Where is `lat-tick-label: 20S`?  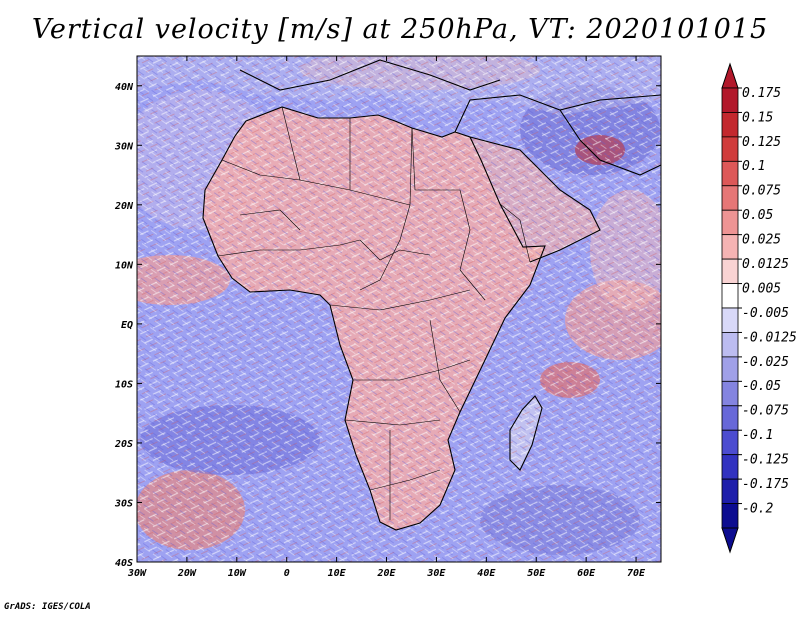 lat-tick-label: 20S is located at coordinates (123, 444).